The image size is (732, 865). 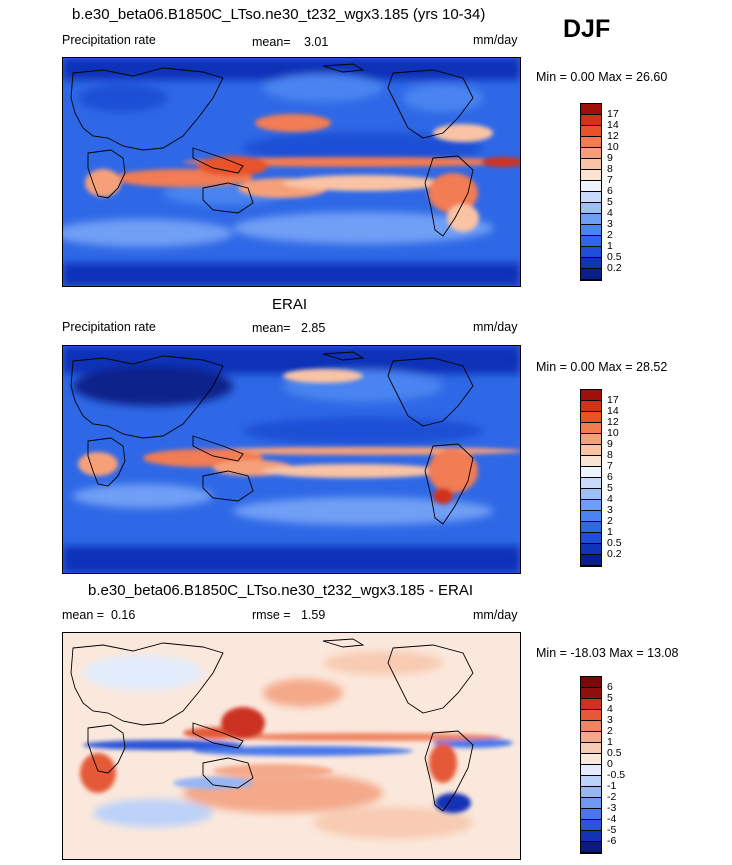 I want to click on panel3-rmse-label: rmse =, so click(x=271, y=615).